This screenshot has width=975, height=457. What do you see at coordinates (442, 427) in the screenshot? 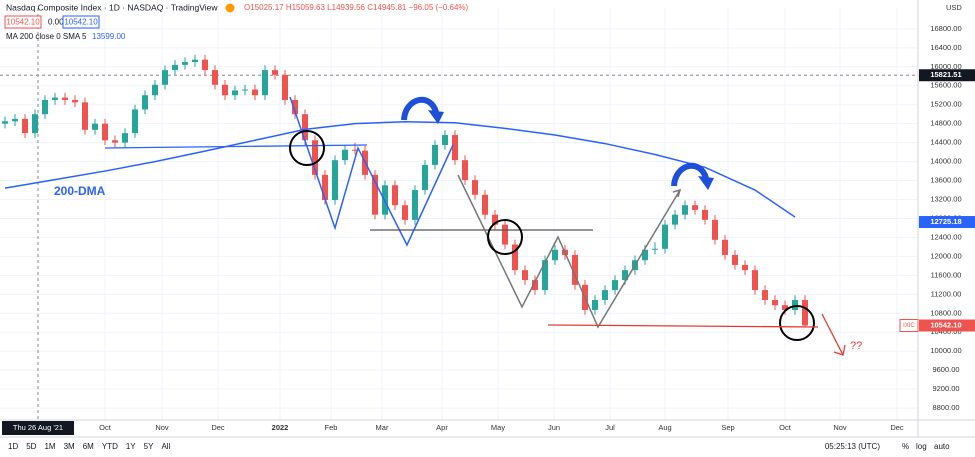
I see `x-tick-label: Apr` at bounding box center [442, 427].